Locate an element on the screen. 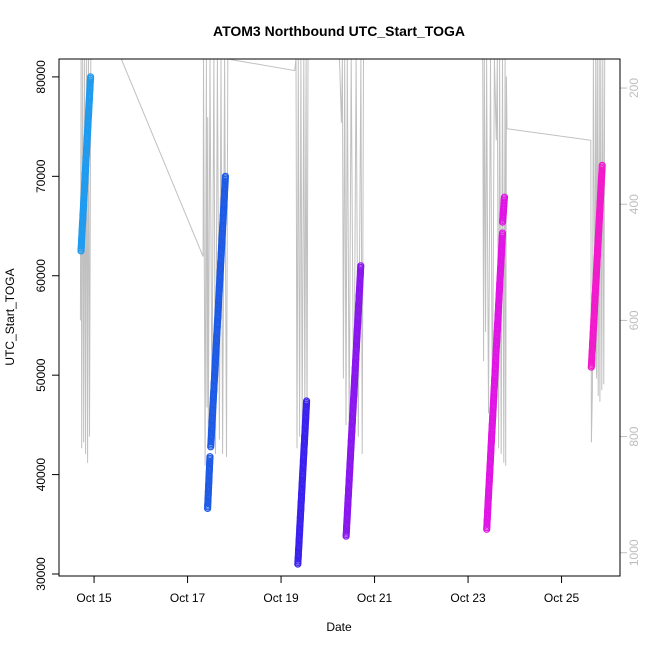 The width and height of the screenshot is (650, 650). x-tick-label: Oct 15 is located at coordinates (94, 598).